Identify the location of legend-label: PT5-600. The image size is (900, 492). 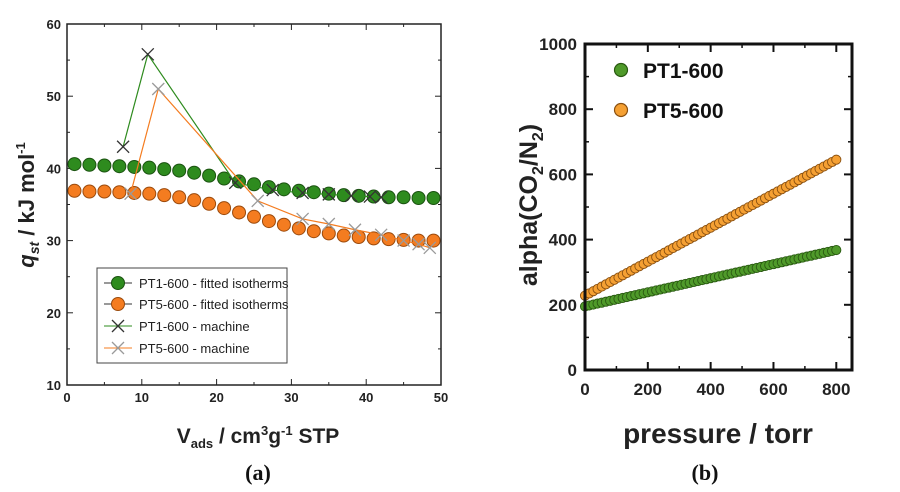
(683, 111).